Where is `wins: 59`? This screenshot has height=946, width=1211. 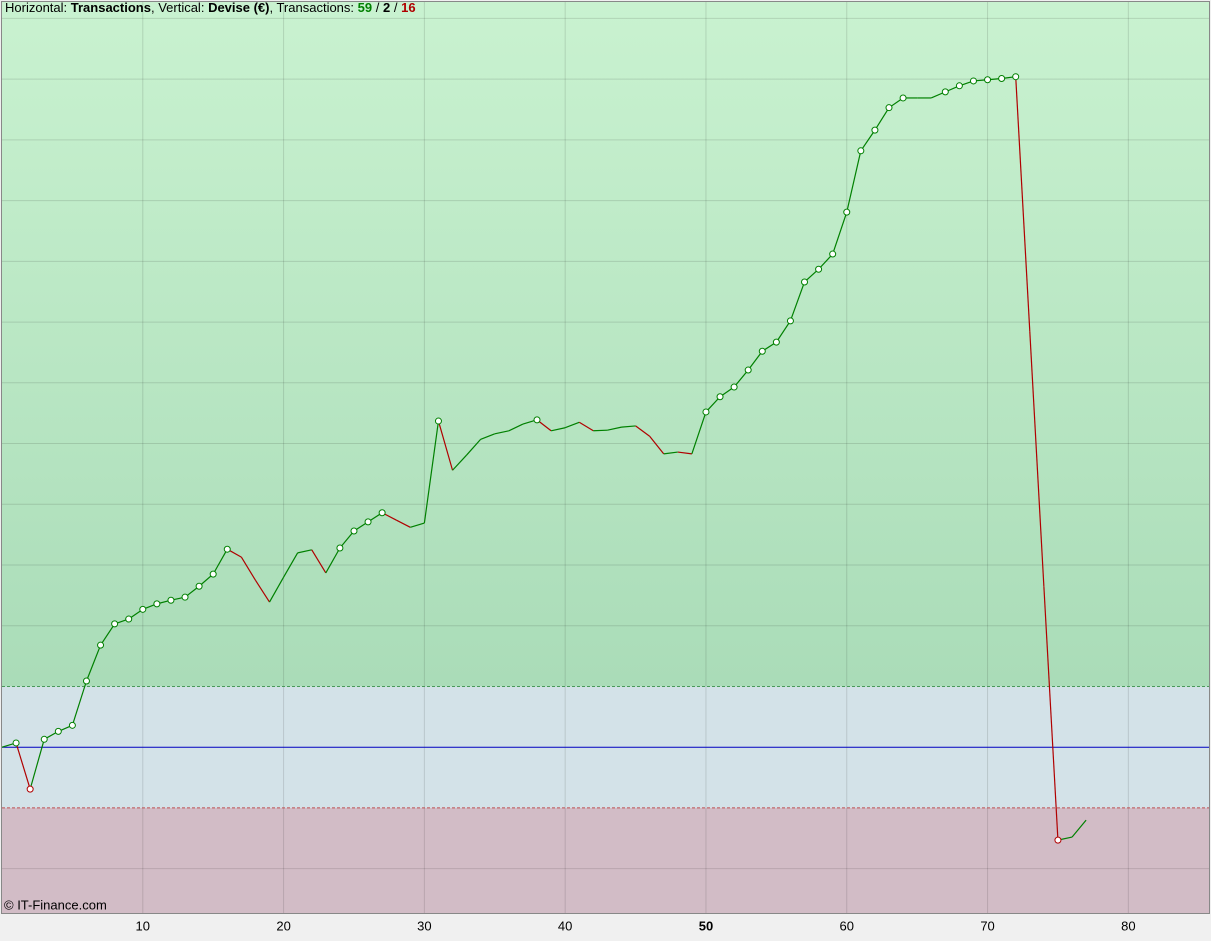
wins: 59 is located at coordinates (365, 7).